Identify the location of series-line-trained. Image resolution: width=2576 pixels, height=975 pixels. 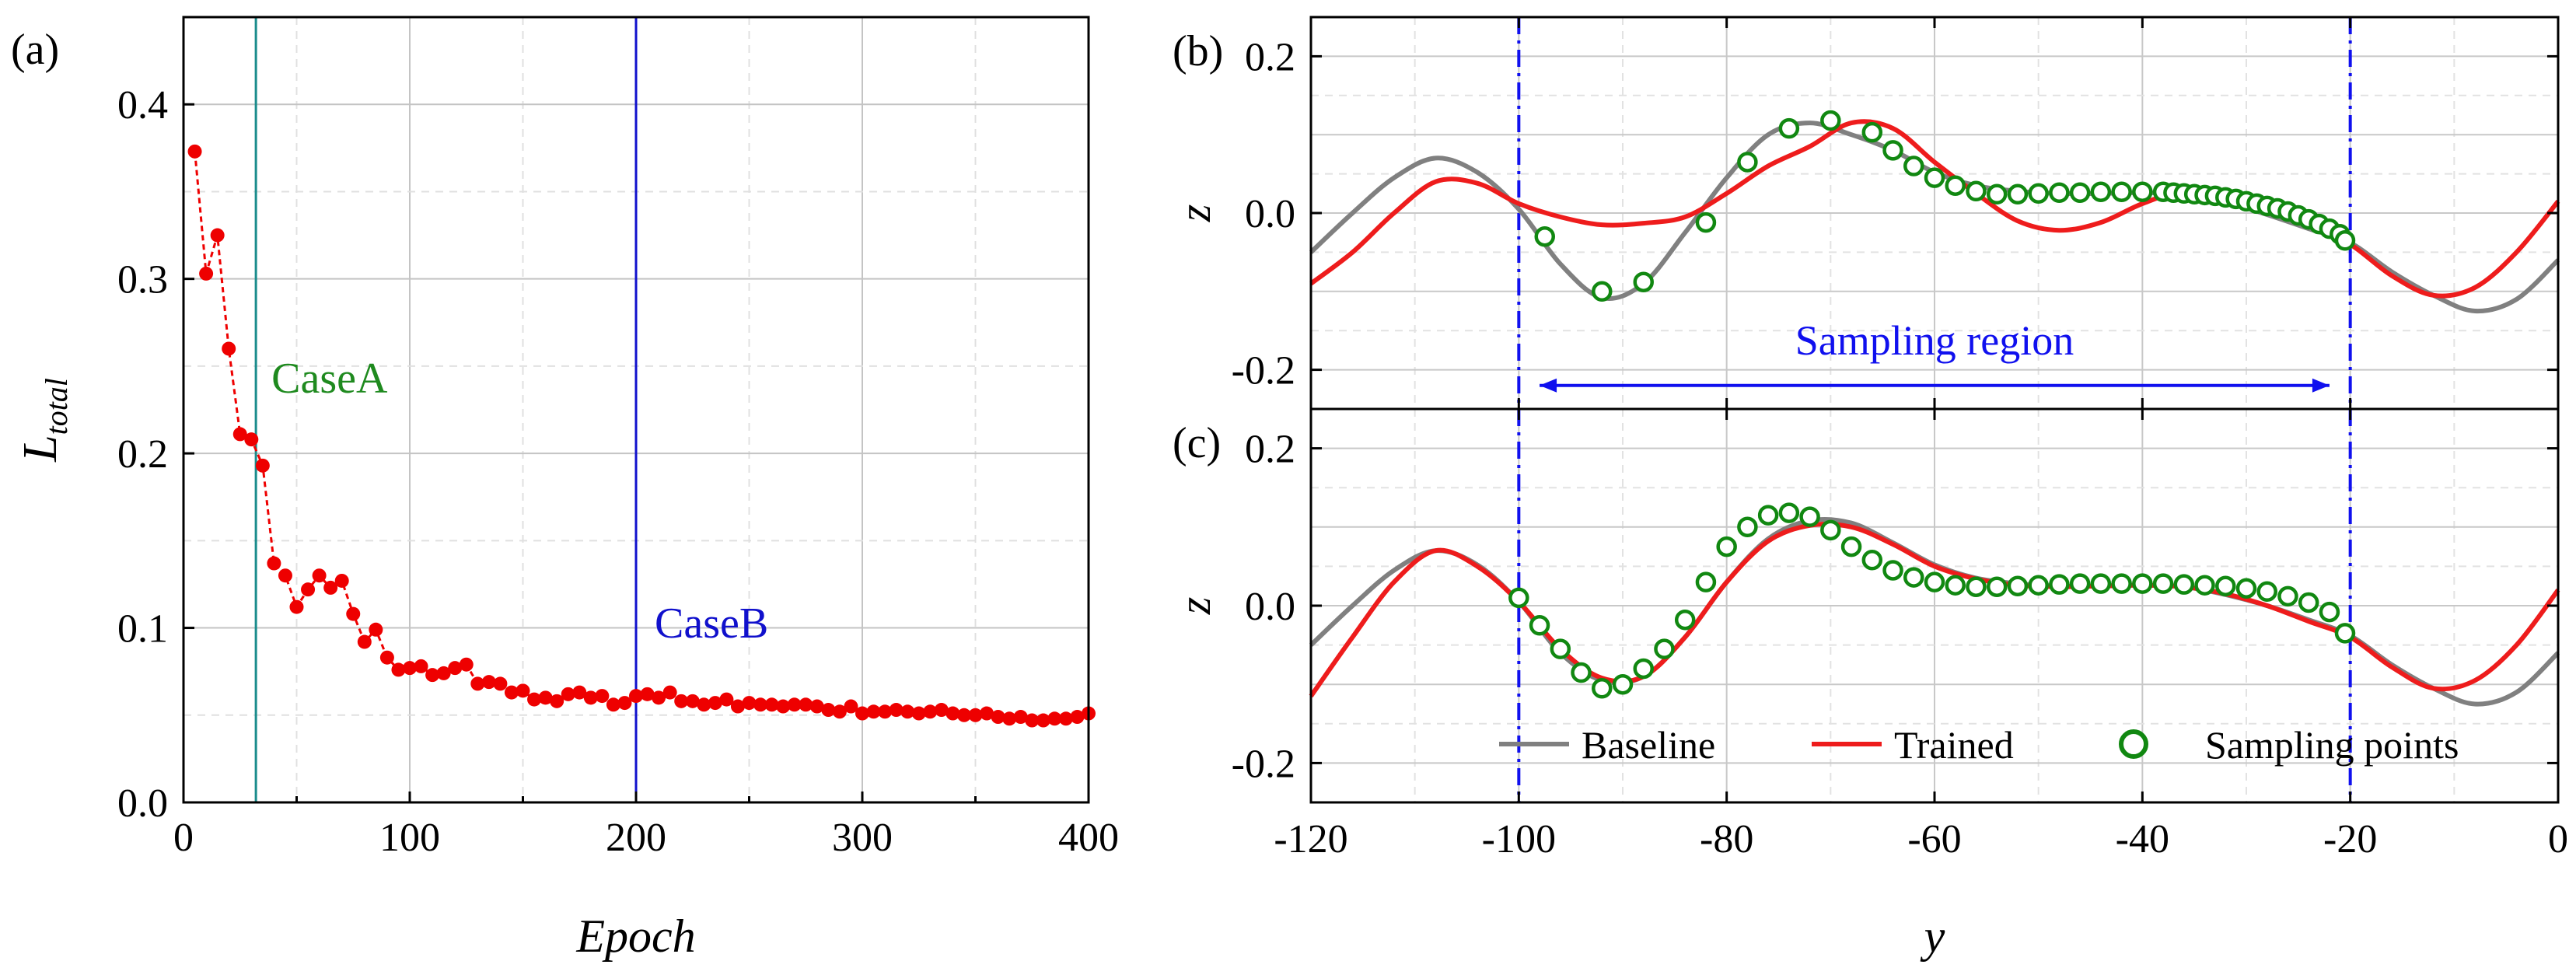
(1934, 209).